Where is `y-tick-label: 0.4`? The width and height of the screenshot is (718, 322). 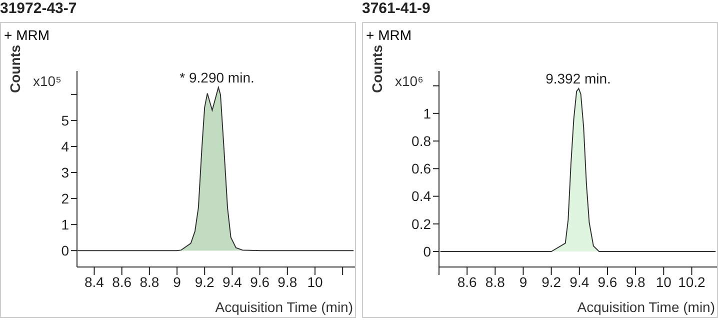
y-tick-label: 0.4 is located at coordinates (422, 196).